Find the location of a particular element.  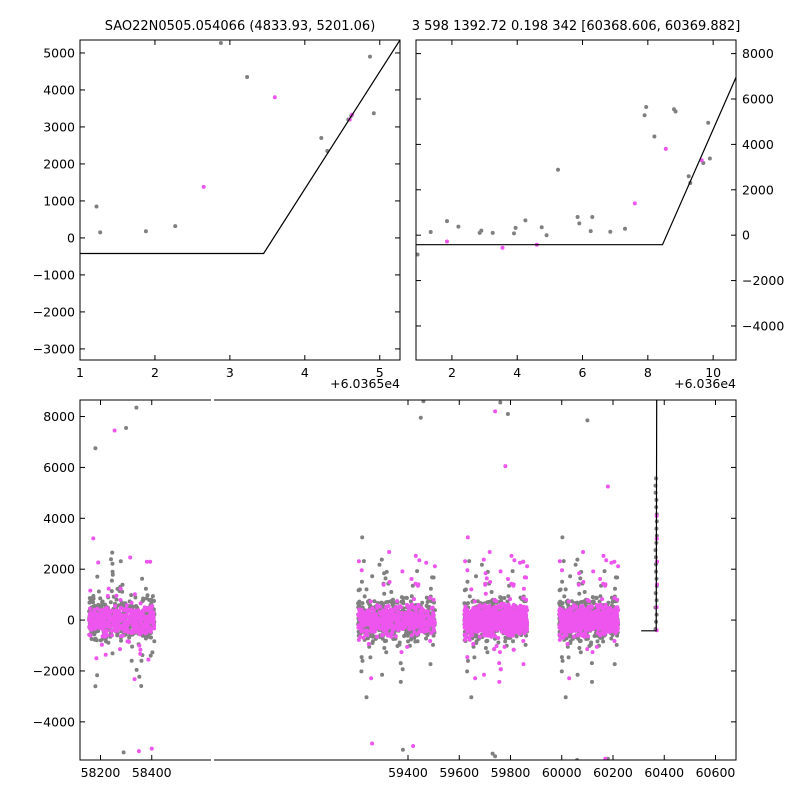

magenta-outlier-point is located at coordinates (372, 743).